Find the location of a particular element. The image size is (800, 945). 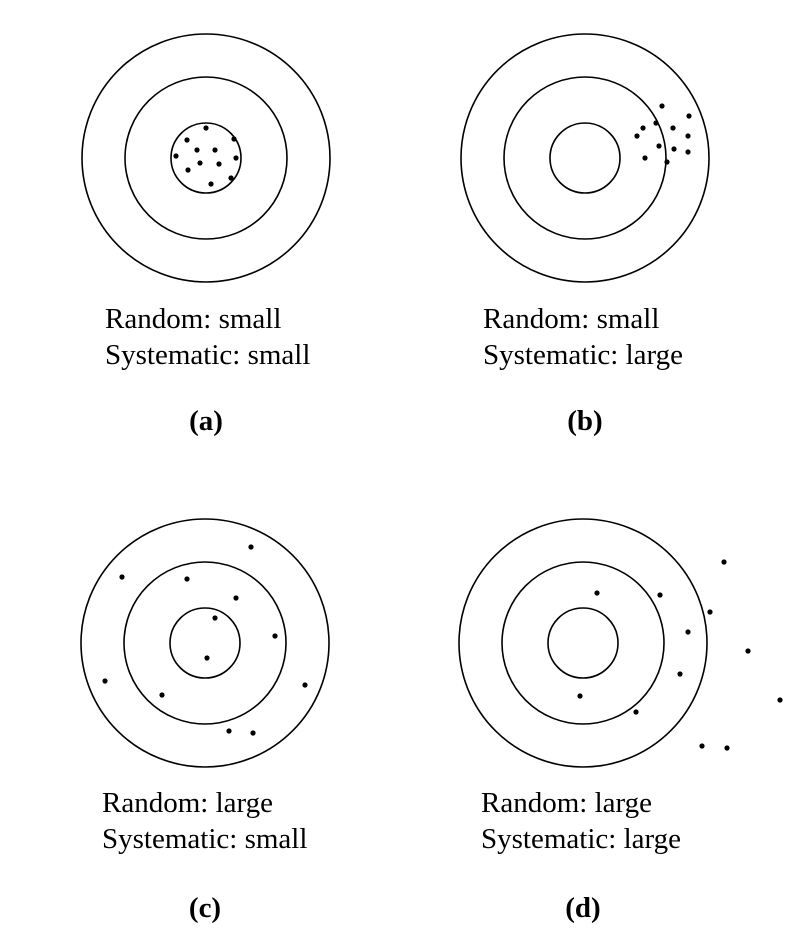

panel-label: (a) is located at coordinates (206, 421).